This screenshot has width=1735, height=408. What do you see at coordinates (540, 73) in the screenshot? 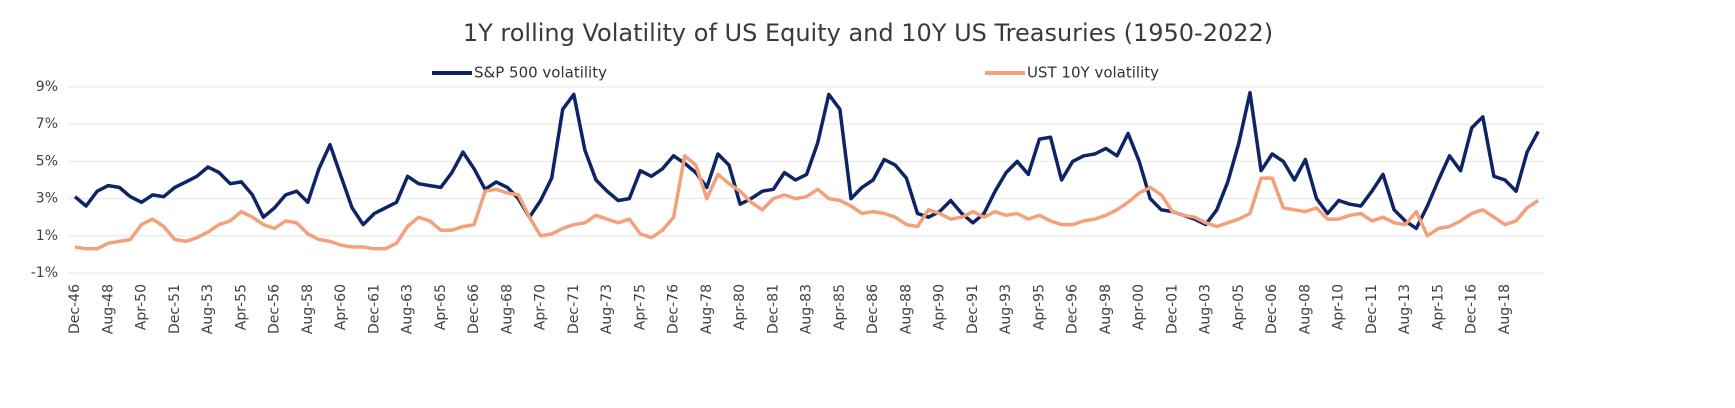
I see `legend-label: S&P 500 volatility` at bounding box center [540, 73].